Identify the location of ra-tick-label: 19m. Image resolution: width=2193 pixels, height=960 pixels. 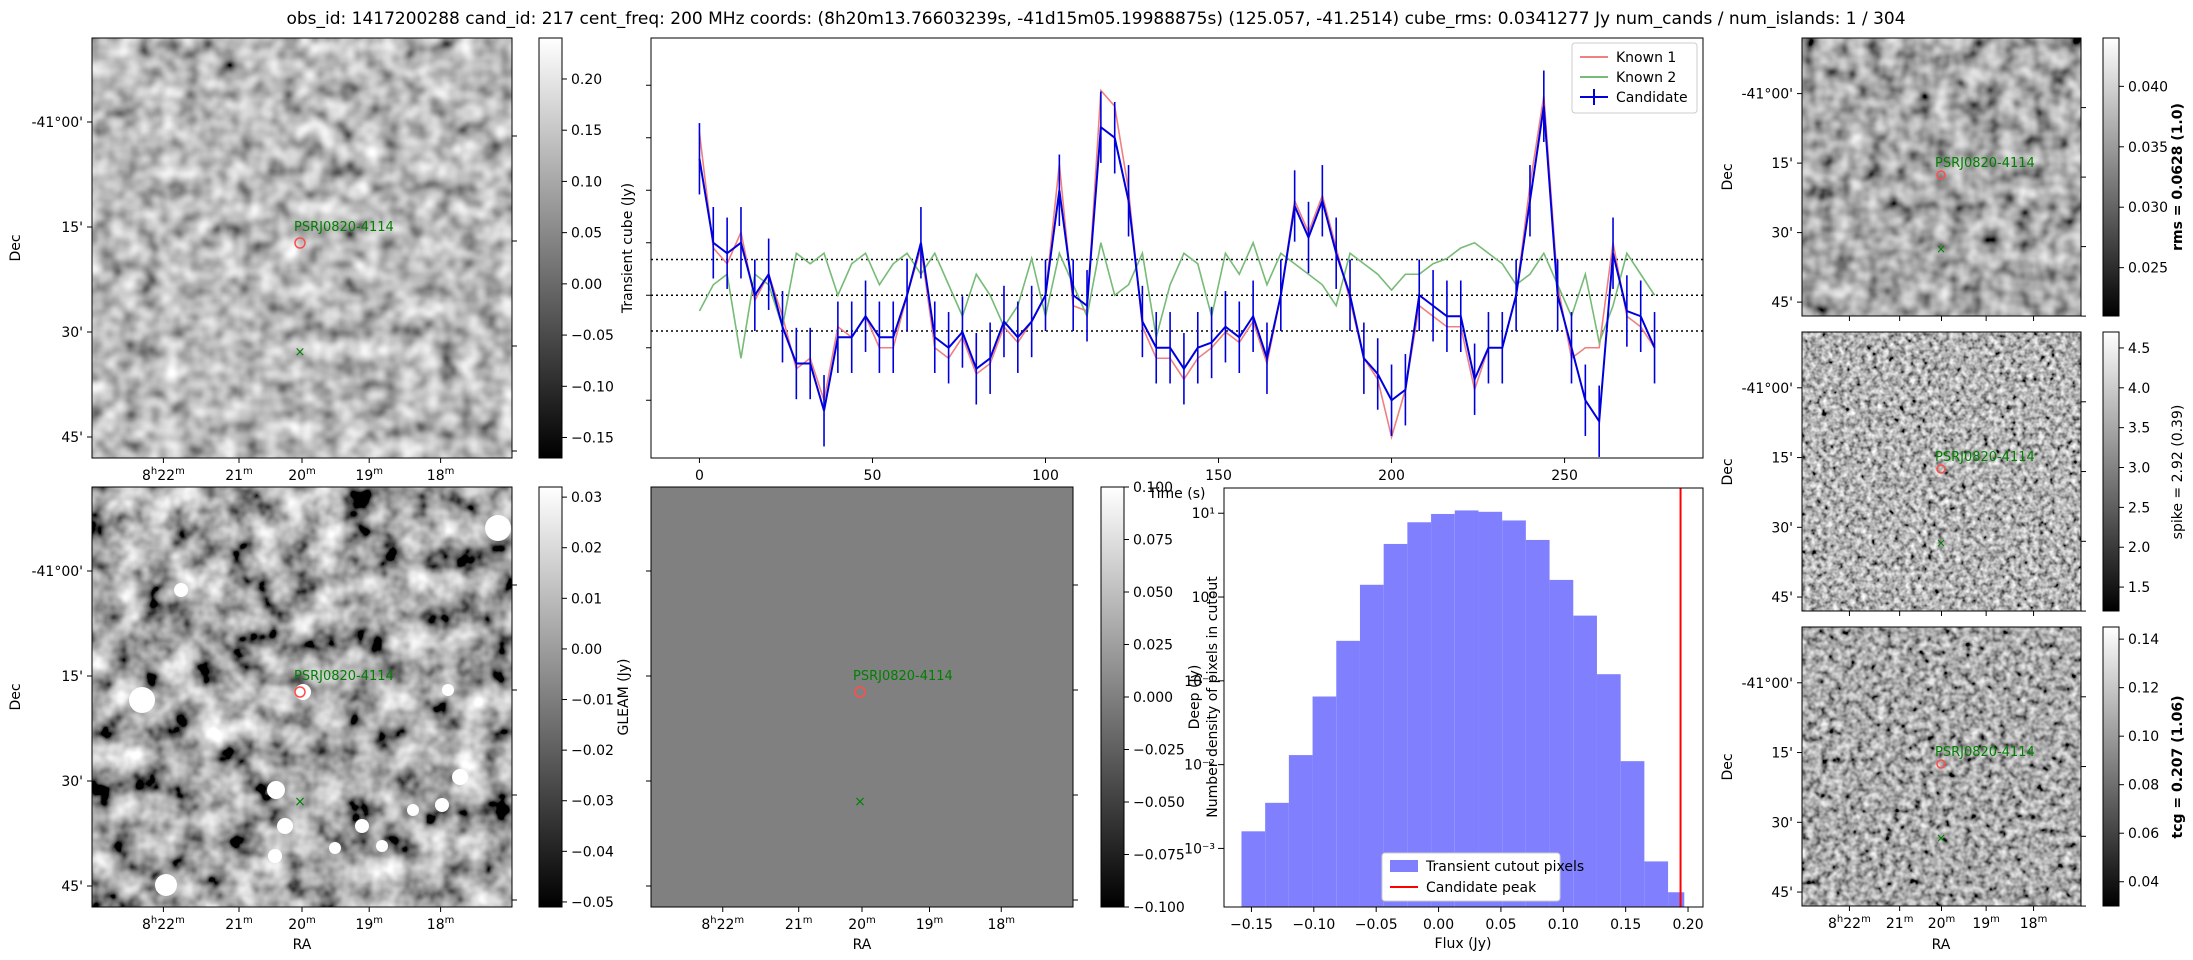
(369, 475).